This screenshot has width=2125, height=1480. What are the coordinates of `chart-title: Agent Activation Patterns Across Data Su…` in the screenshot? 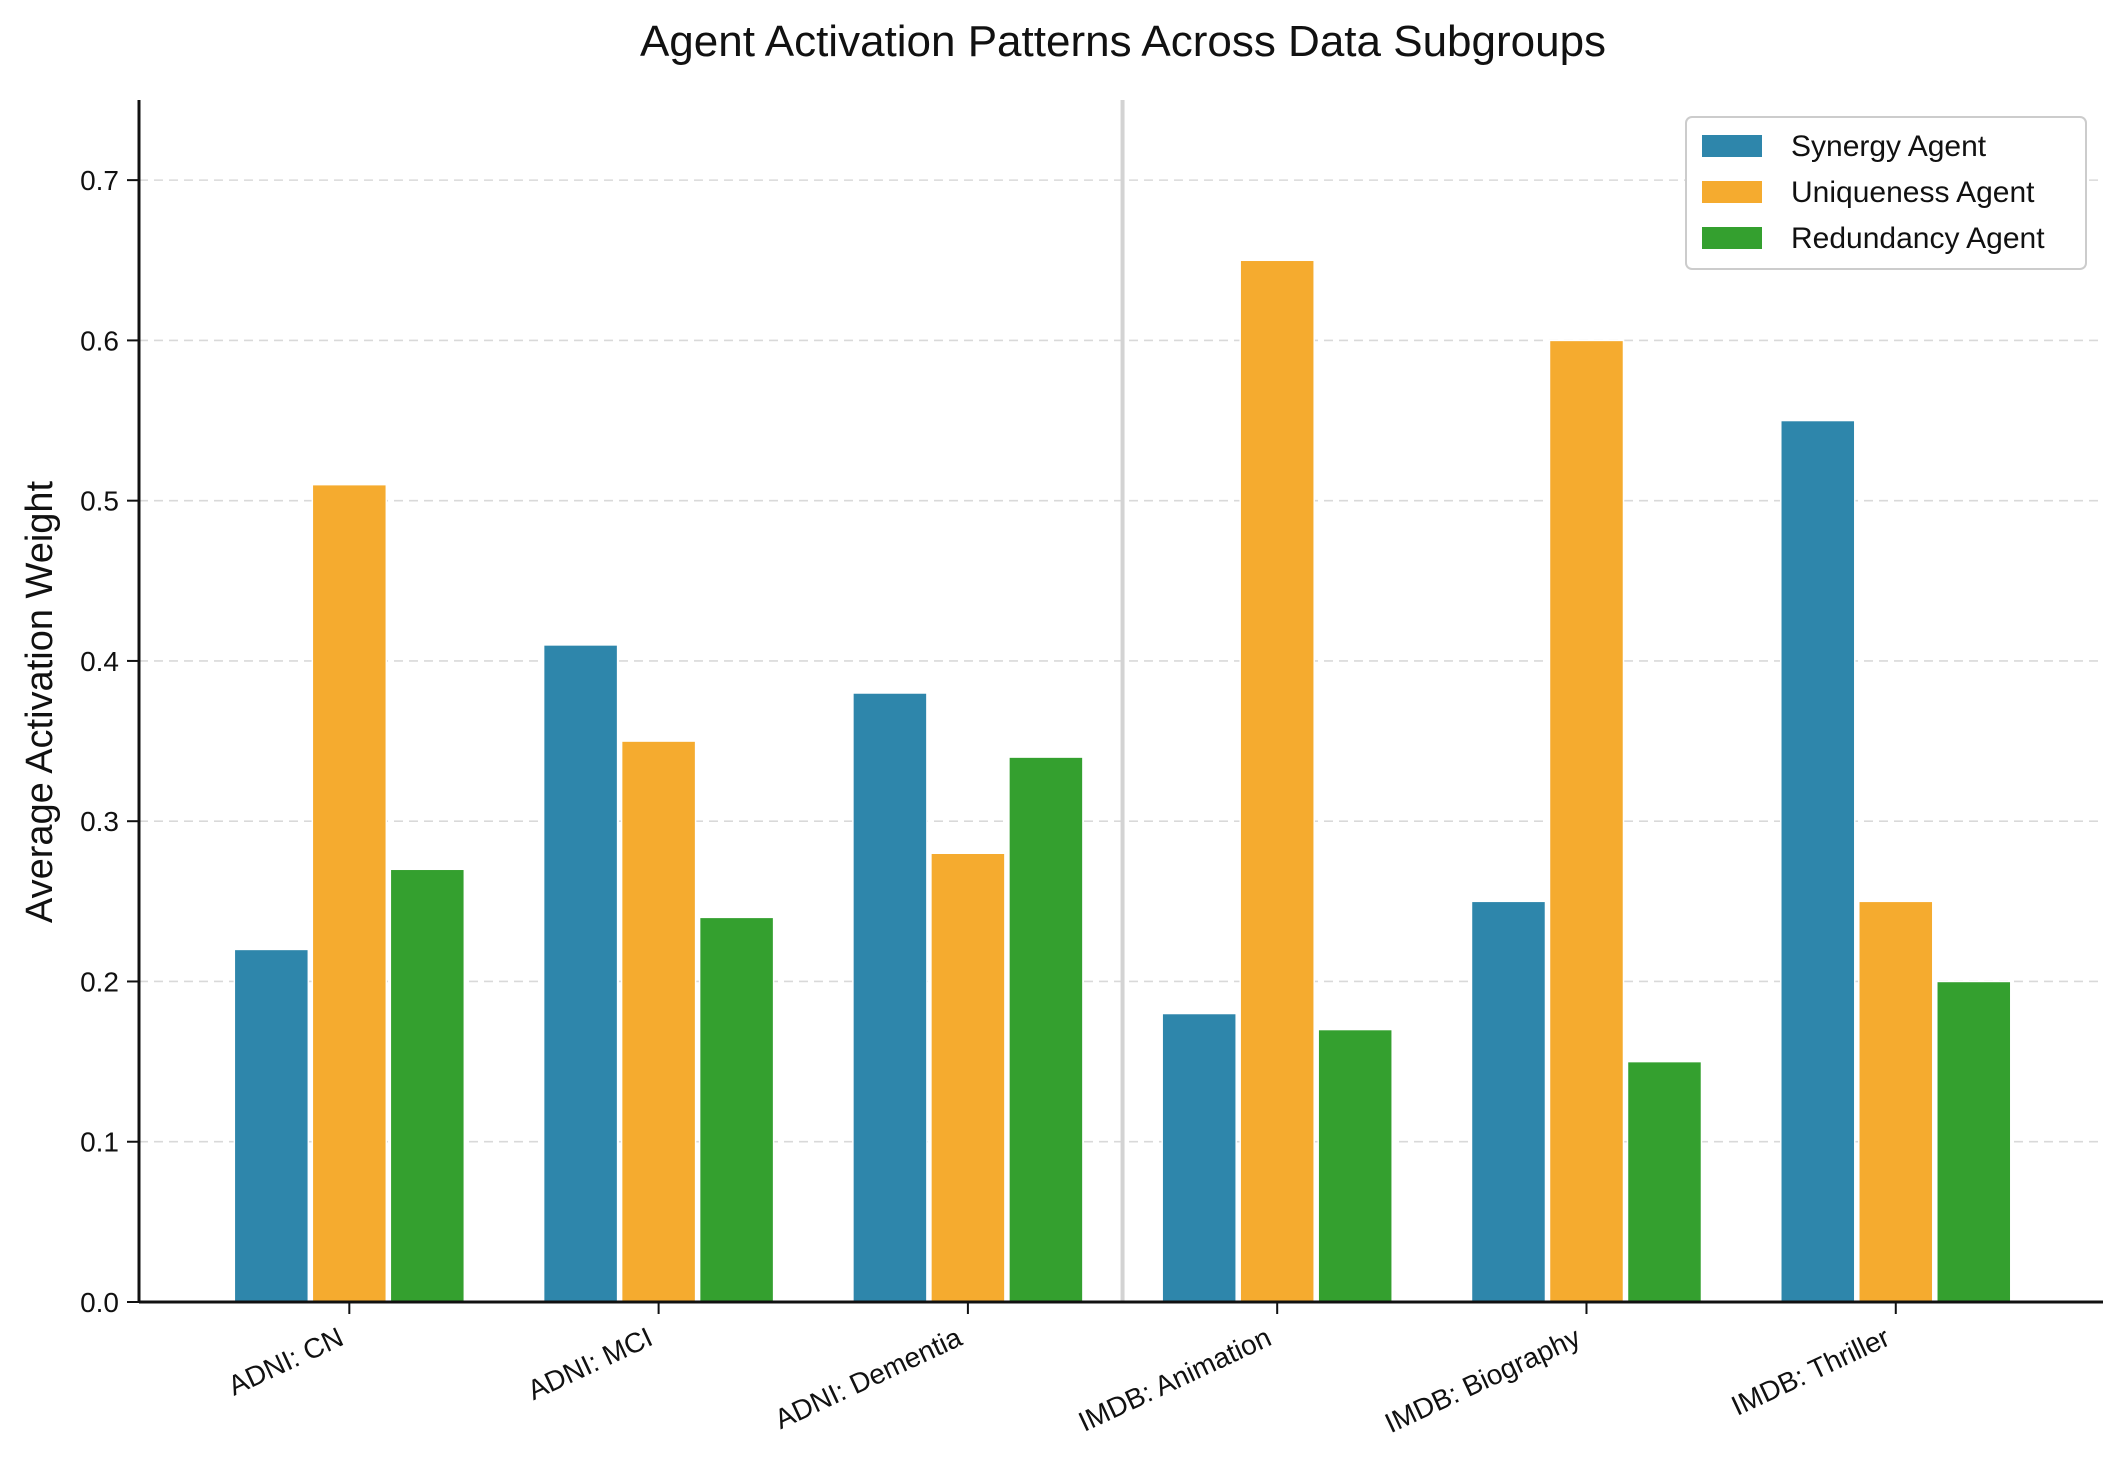 It's located at (1123, 41).